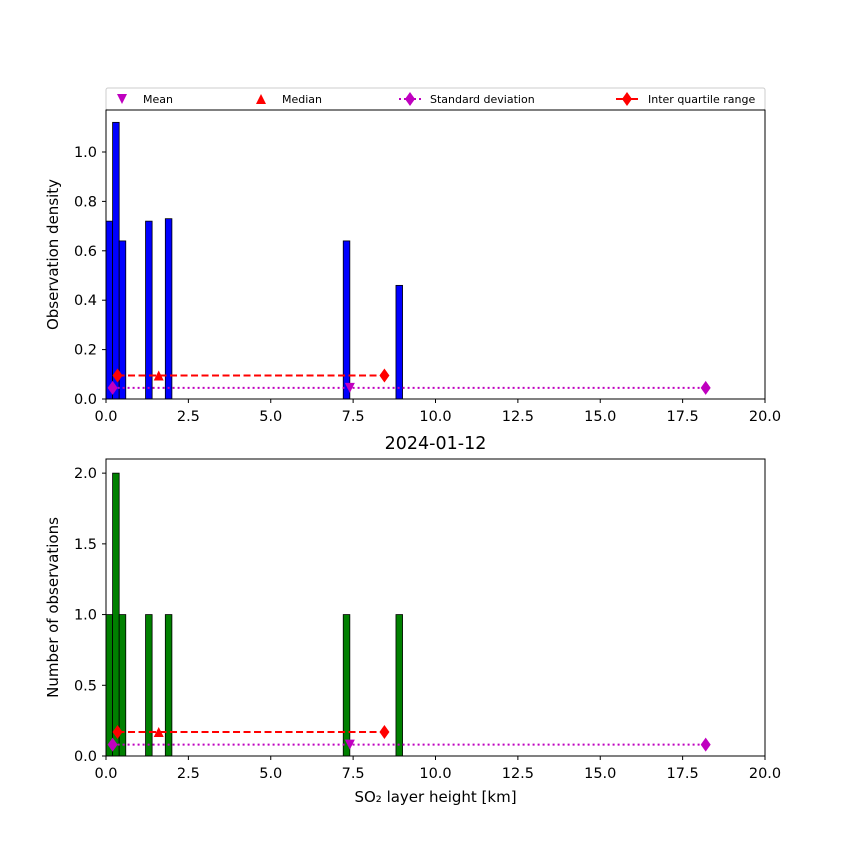  I want to click on count-y-tick-label: 1.5, so click(85, 545).